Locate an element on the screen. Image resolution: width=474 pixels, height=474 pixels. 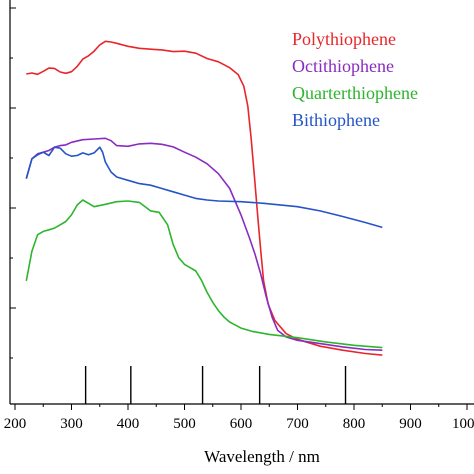
legend-label-octithiophene: Octithiophene is located at coordinates (343, 66).